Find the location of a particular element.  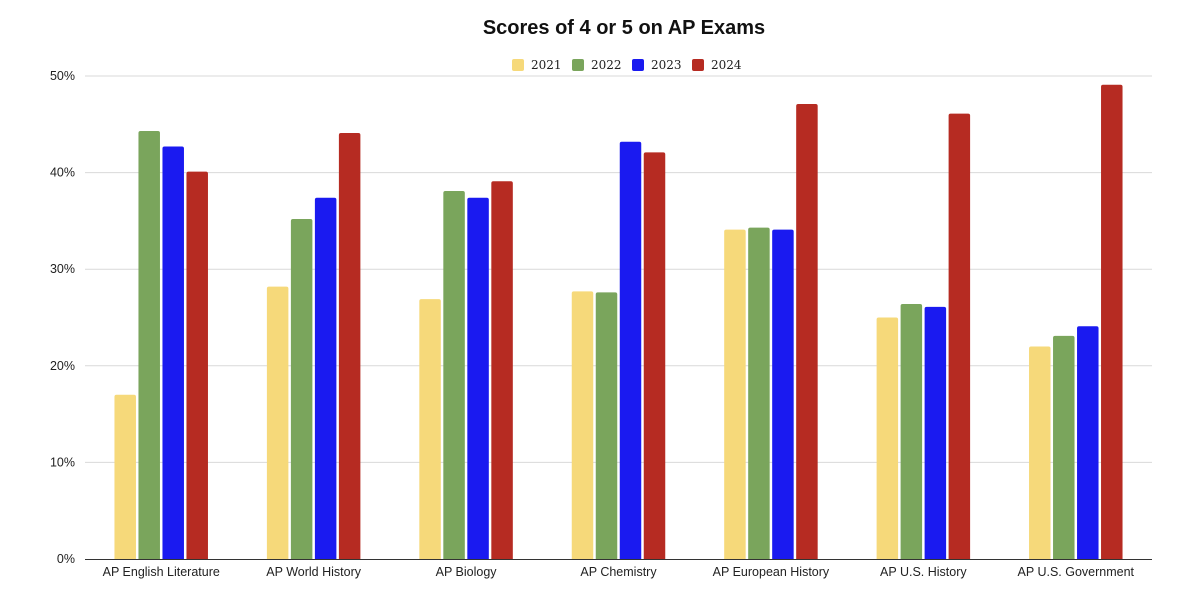

x-tick-label: AP English Literature is located at coordinates (161, 572).